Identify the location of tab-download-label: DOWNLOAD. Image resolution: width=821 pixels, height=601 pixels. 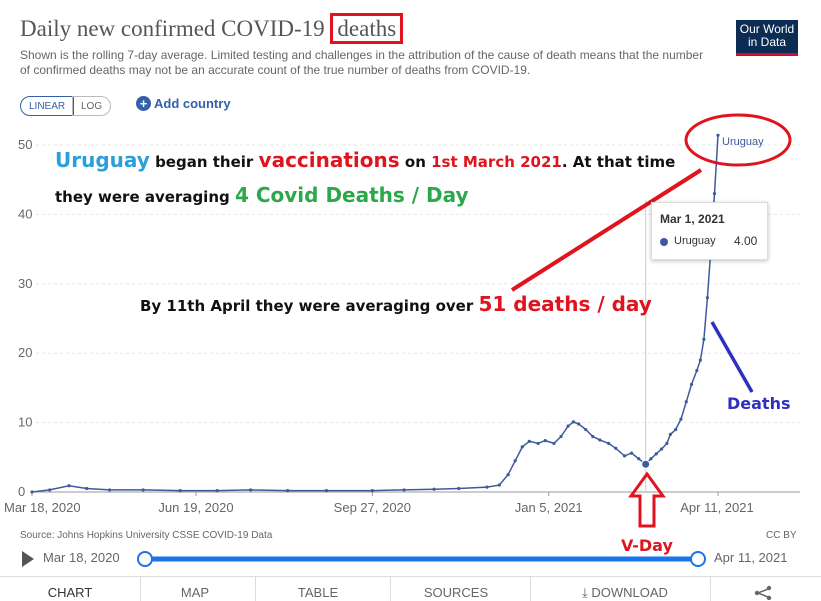
(629, 592).